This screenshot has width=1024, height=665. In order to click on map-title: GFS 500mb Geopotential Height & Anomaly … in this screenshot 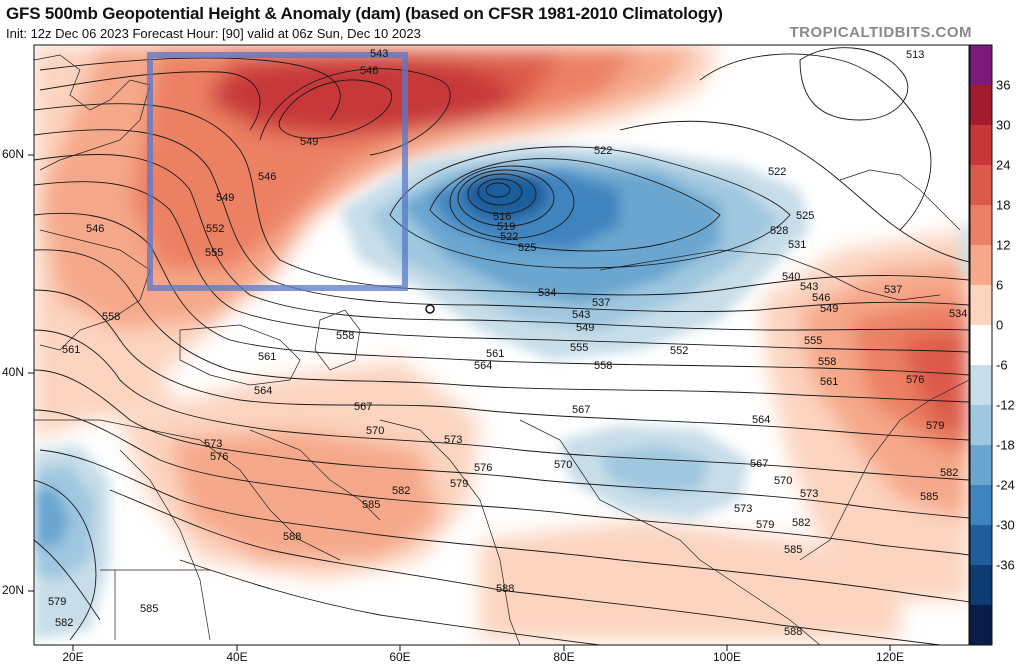, I will do `click(364, 13)`.